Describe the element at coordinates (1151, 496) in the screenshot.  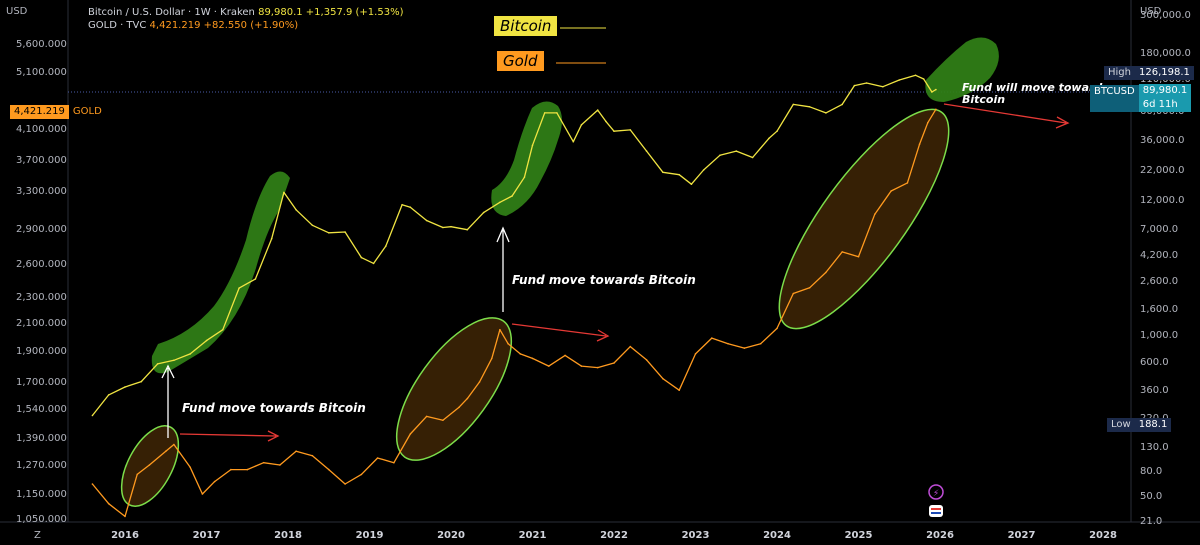
I see `right-tick-label: 50.0` at that location.